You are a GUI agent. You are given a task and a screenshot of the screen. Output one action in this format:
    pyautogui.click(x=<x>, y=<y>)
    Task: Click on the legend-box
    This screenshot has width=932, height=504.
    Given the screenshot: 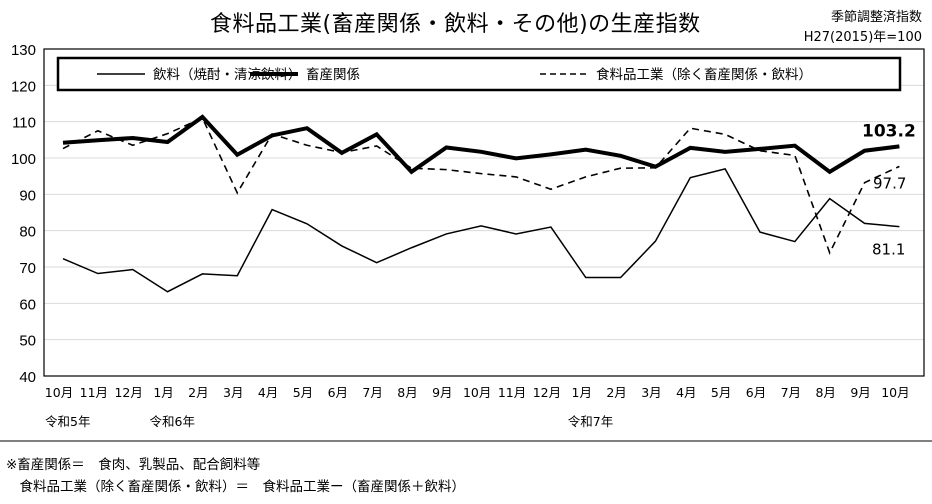 What is the action you would take?
    pyautogui.click(x=479, y=74)
    